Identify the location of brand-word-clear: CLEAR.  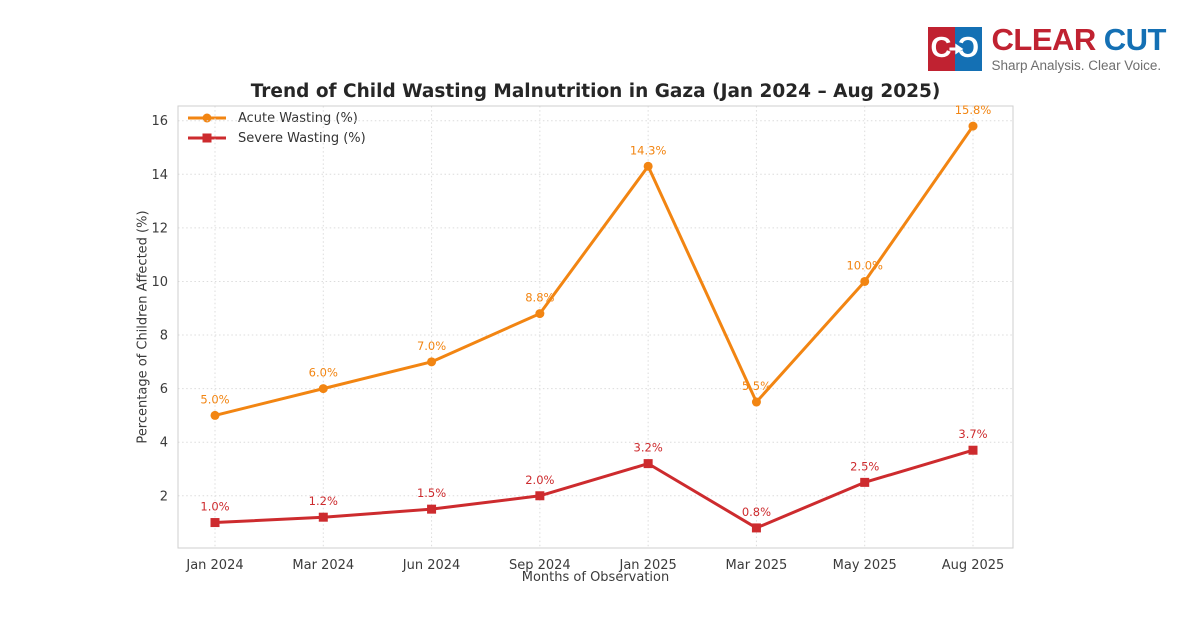
(1044, 39).